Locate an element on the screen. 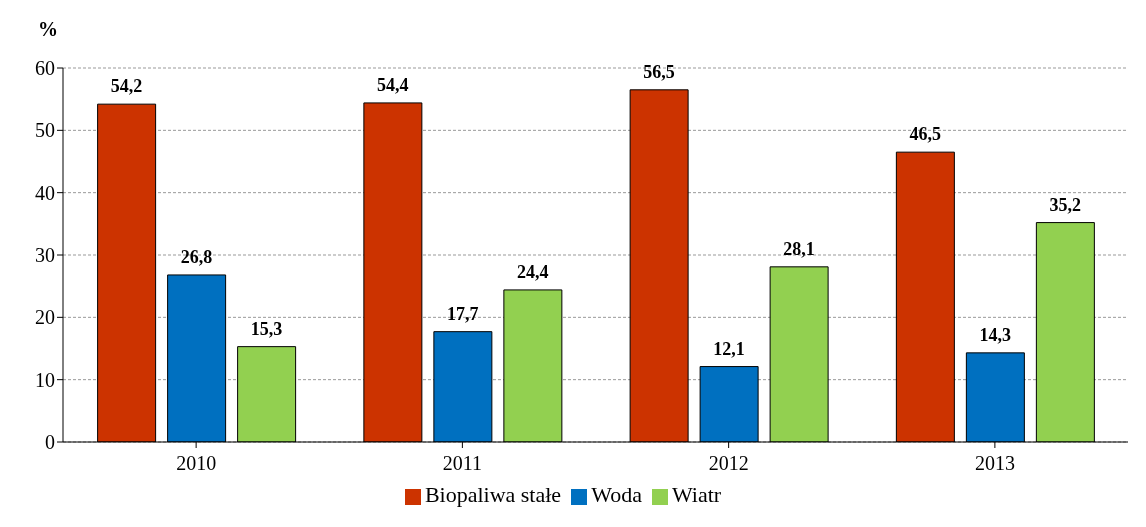 Image resolution: width=1146 pixels, height=527 pixels. y-tick-label: 60 is located at coordinates (45, 68).